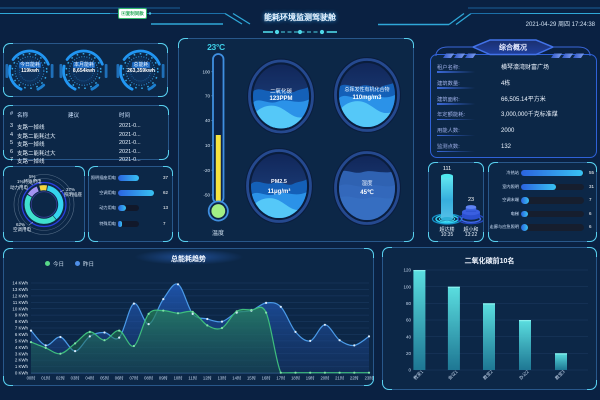 The image size is (600, 400). What do you see at coordinates (409, 353) in the screenshot?
I see `svg-text: 20` at bounding box center [409, 353].